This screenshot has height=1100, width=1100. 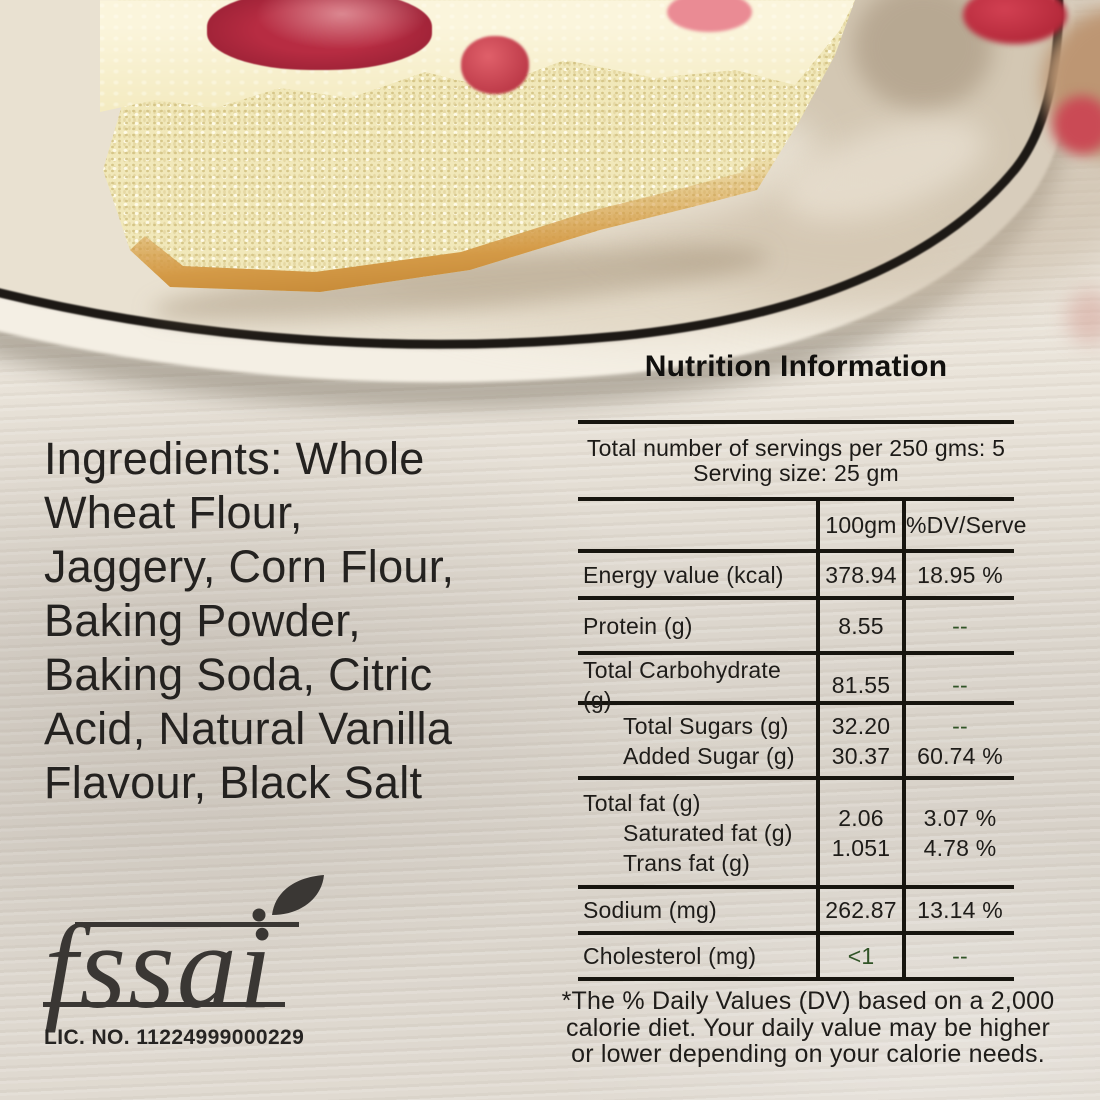 I want to click on license-number: LIC. NO. 11224999000229, so click(x=174, y=1037).